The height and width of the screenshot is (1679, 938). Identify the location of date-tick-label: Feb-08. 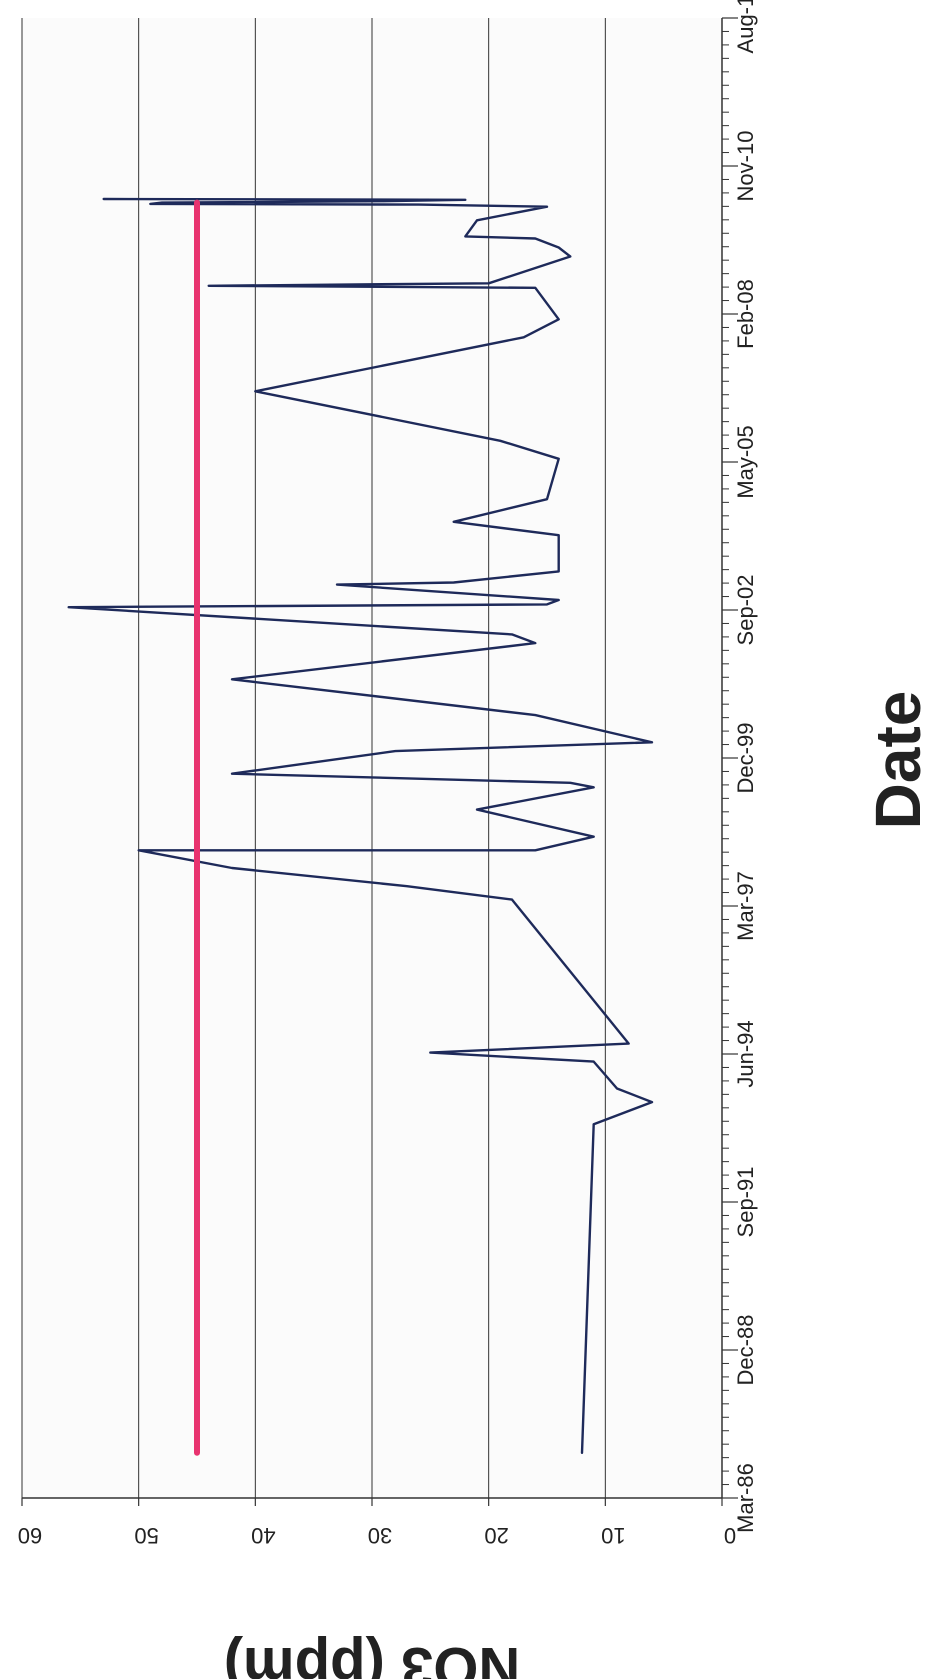
(745, 314).